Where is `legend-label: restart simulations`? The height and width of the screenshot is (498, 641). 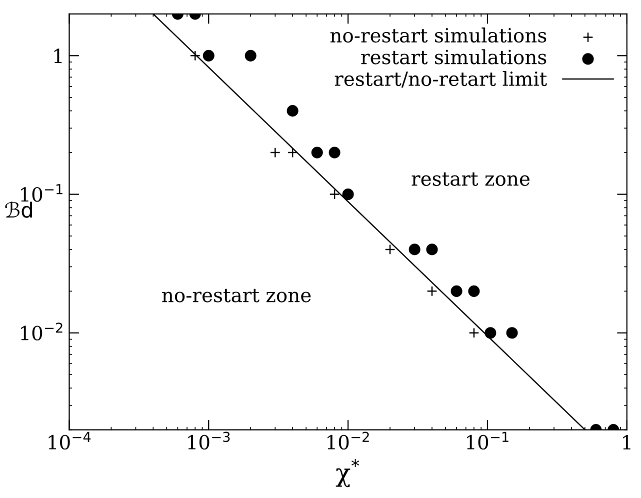
legend-label: restart simulations is located at coordinates (453, 56).